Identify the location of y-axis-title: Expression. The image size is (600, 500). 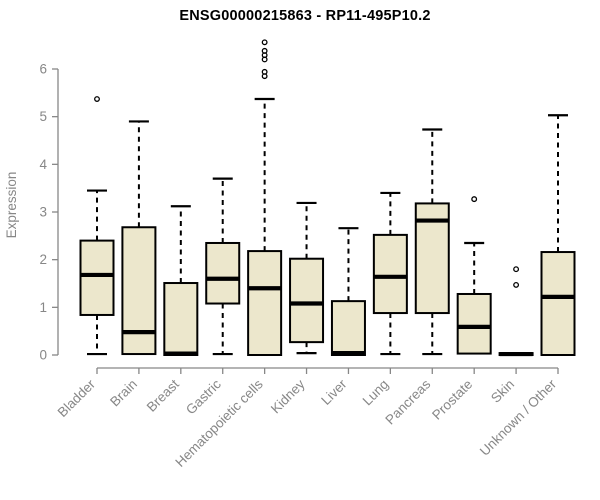
(11, 205).